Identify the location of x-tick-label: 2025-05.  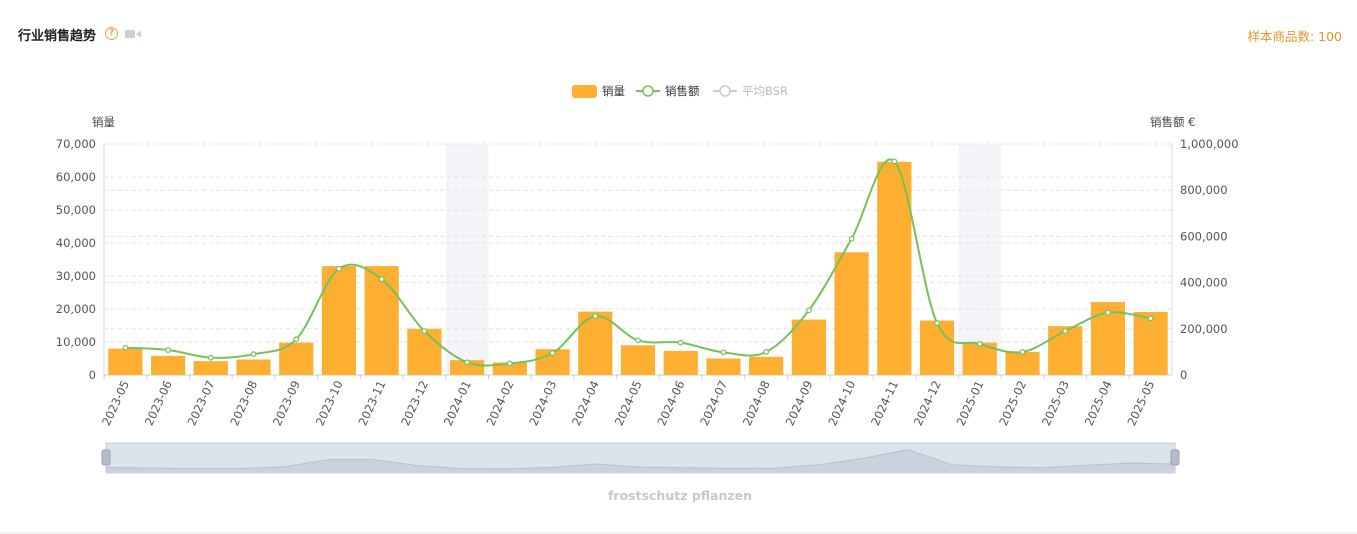
(1140, 402).